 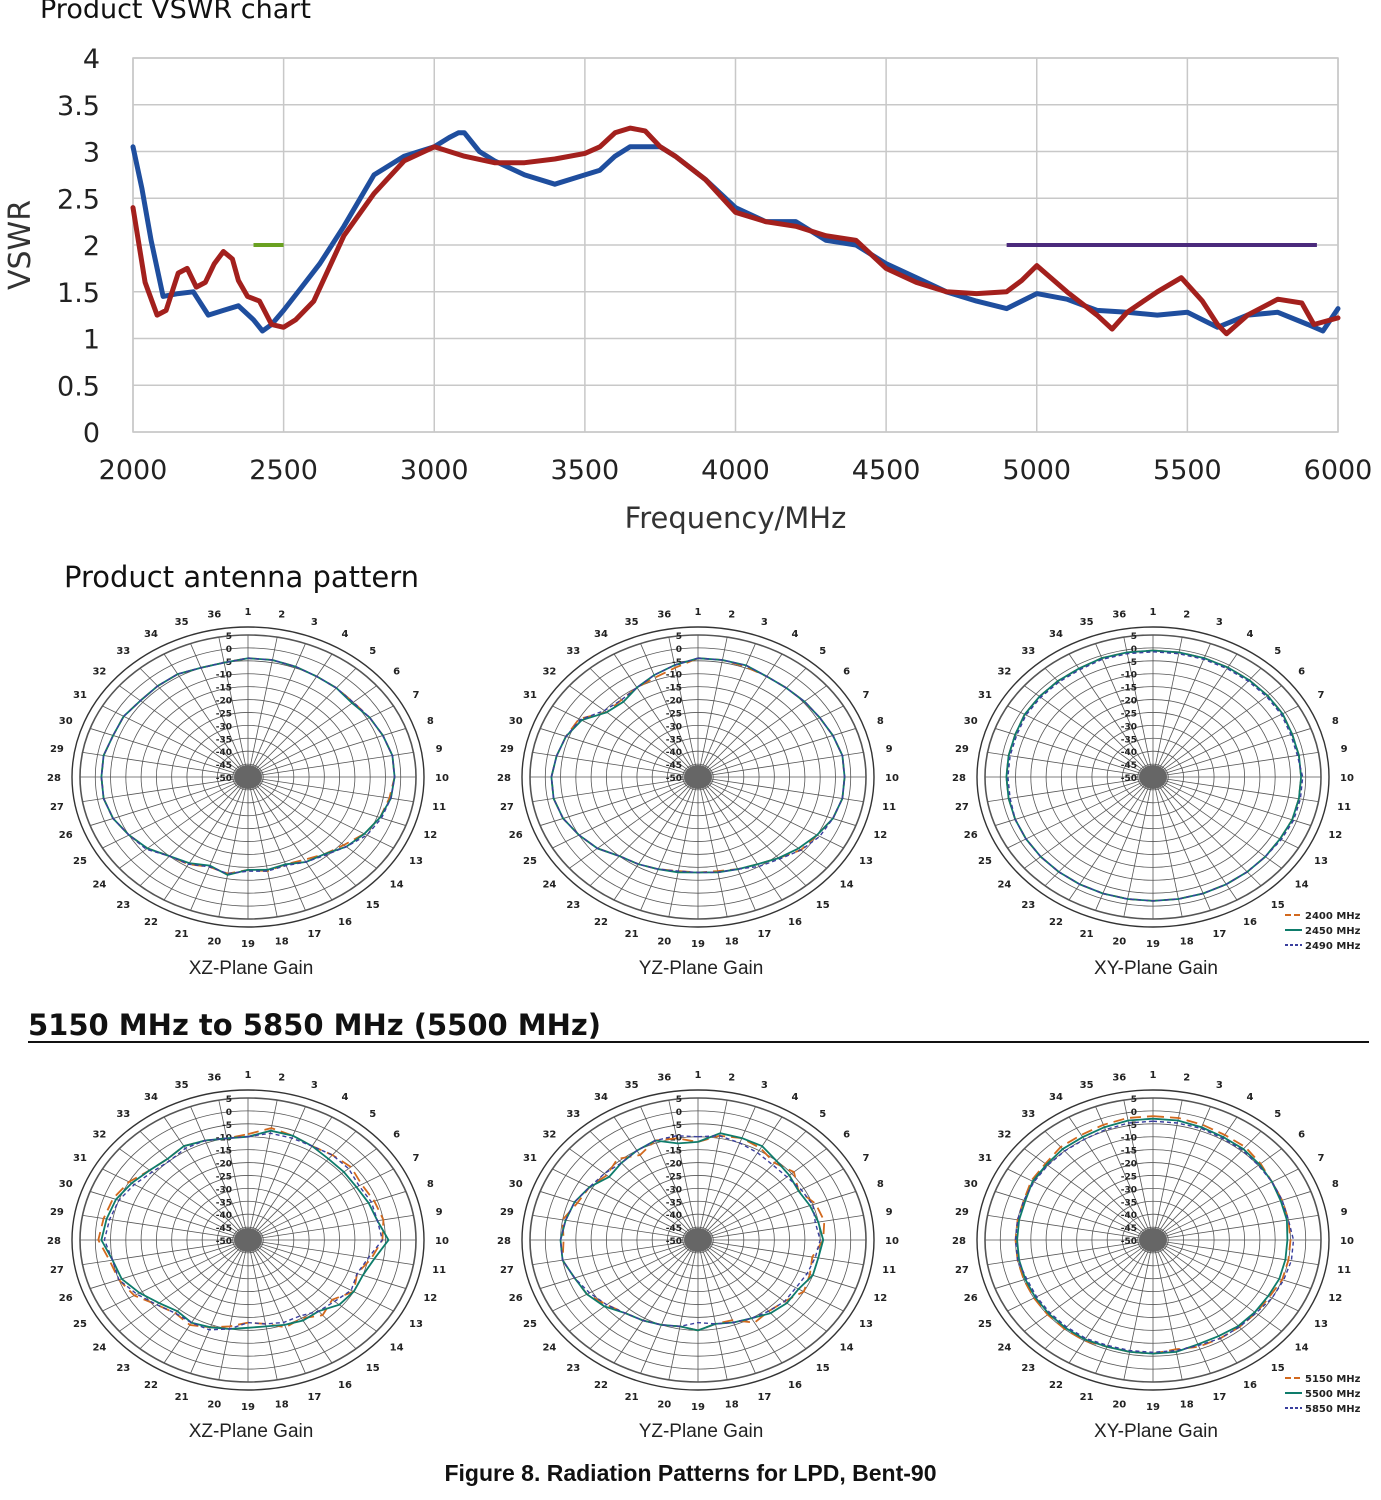 What do you see at coordinates (674, 1229) in the screenshot?
I see `radial-tick-label: -45` at bounding box center [674, 1229].